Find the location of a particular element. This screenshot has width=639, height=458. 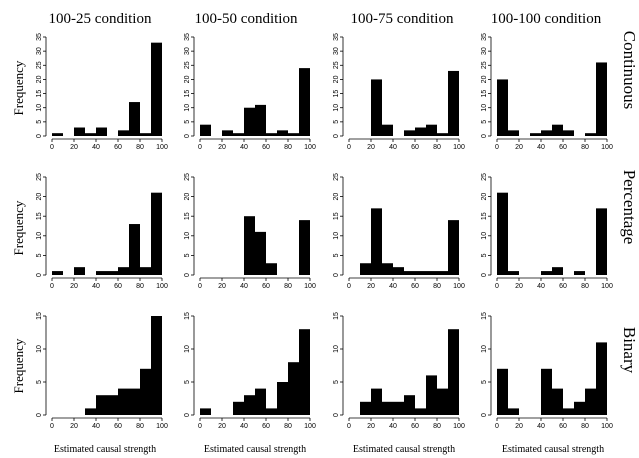

histogram-panel: 0 5 10 15 20 25 30 35 0 20 40 60 80 100 is located at coordinates (102, 92).